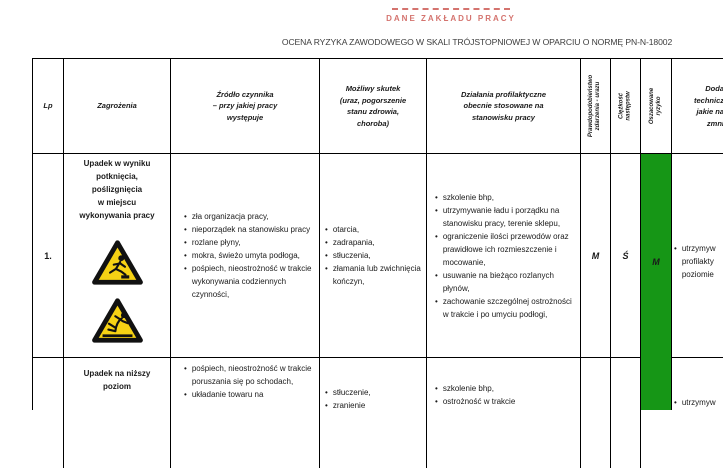 This screenshot has height=468, width=723. What do you see at coordinates (373, 405) in the screenshot?
I see `bullet-item: • zranienie` at bounding box center [373, 405].